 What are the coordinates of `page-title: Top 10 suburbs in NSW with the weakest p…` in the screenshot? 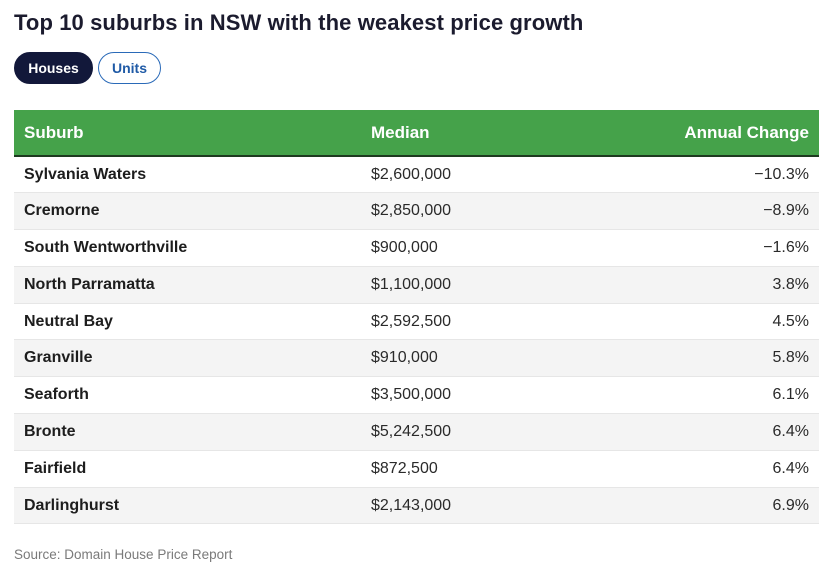 It's located at (299, 22).